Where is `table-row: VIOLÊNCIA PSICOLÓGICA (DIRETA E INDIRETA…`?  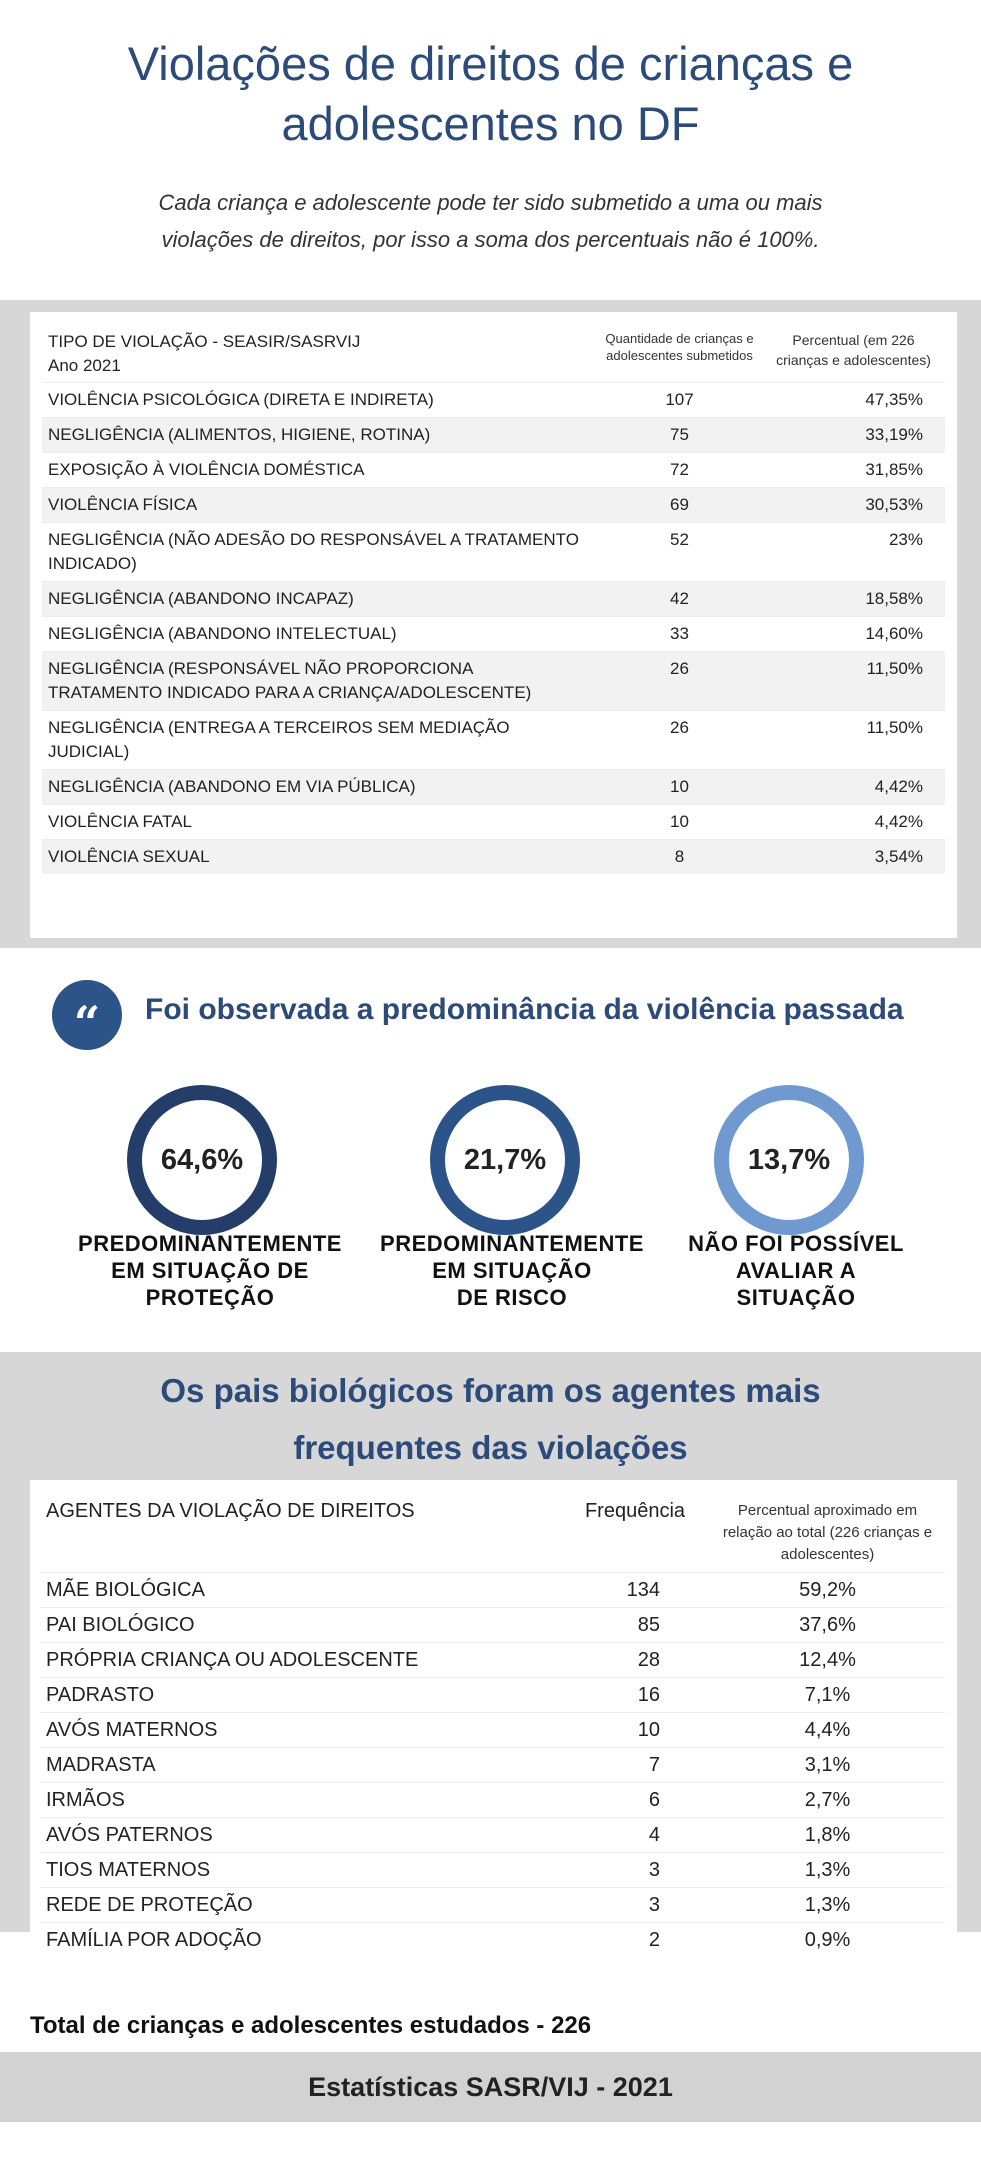
table-row: VIOLÊNCIA PSICOLÓGICA (DIRETA E INDIRETA… is located at coordinates (493, 400).